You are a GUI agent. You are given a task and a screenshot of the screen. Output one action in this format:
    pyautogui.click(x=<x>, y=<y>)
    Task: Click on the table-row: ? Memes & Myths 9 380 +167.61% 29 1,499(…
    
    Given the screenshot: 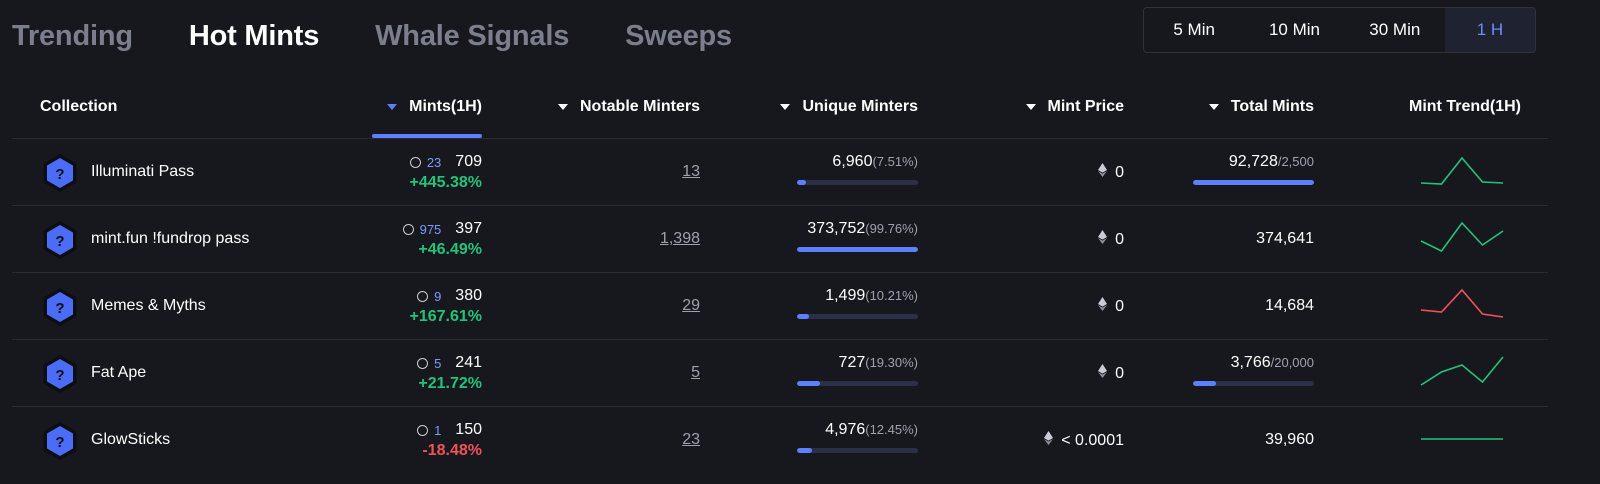 What is the action you would take?
    pyautogui.click(x=780, y=306)
    